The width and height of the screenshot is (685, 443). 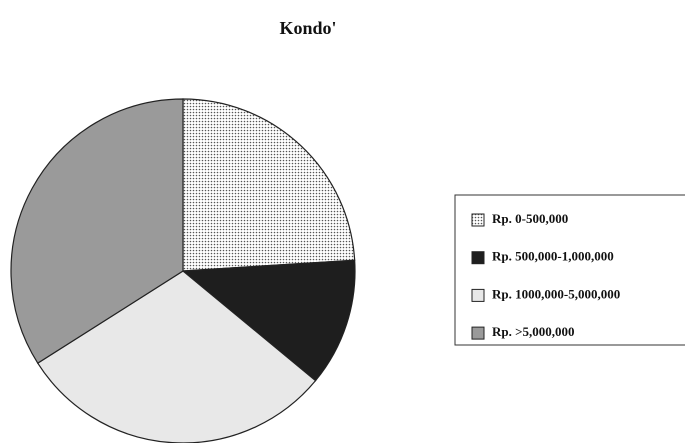 I want to click on legend-label: Rp. 500,000-1,000,000, so click(x=553, y=256).